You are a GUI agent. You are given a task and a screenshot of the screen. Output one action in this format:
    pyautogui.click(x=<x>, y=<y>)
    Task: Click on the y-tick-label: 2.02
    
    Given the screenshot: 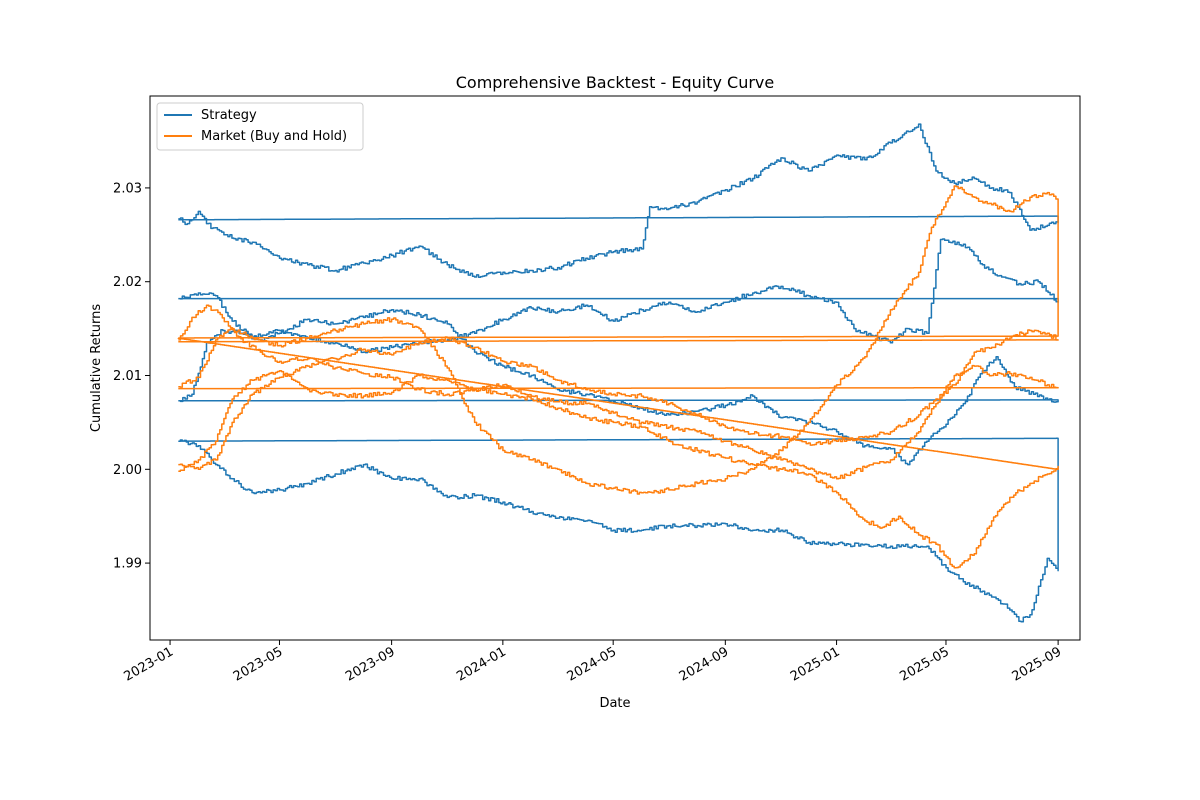 What is the action you would take?
    pyautogui.click(x=127, y=282)
    